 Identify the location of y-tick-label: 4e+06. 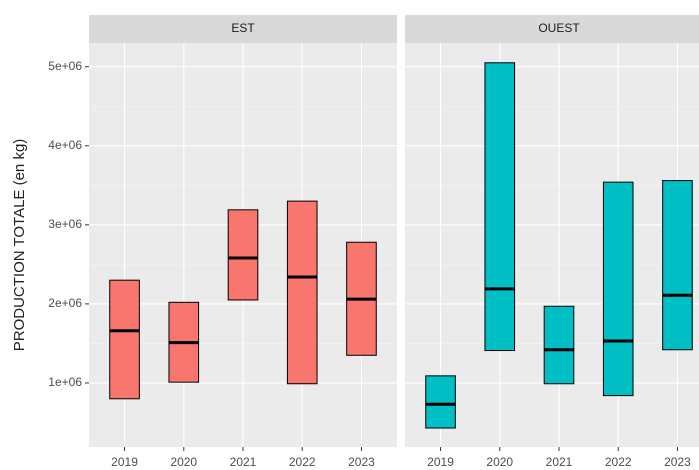
(65, 145).